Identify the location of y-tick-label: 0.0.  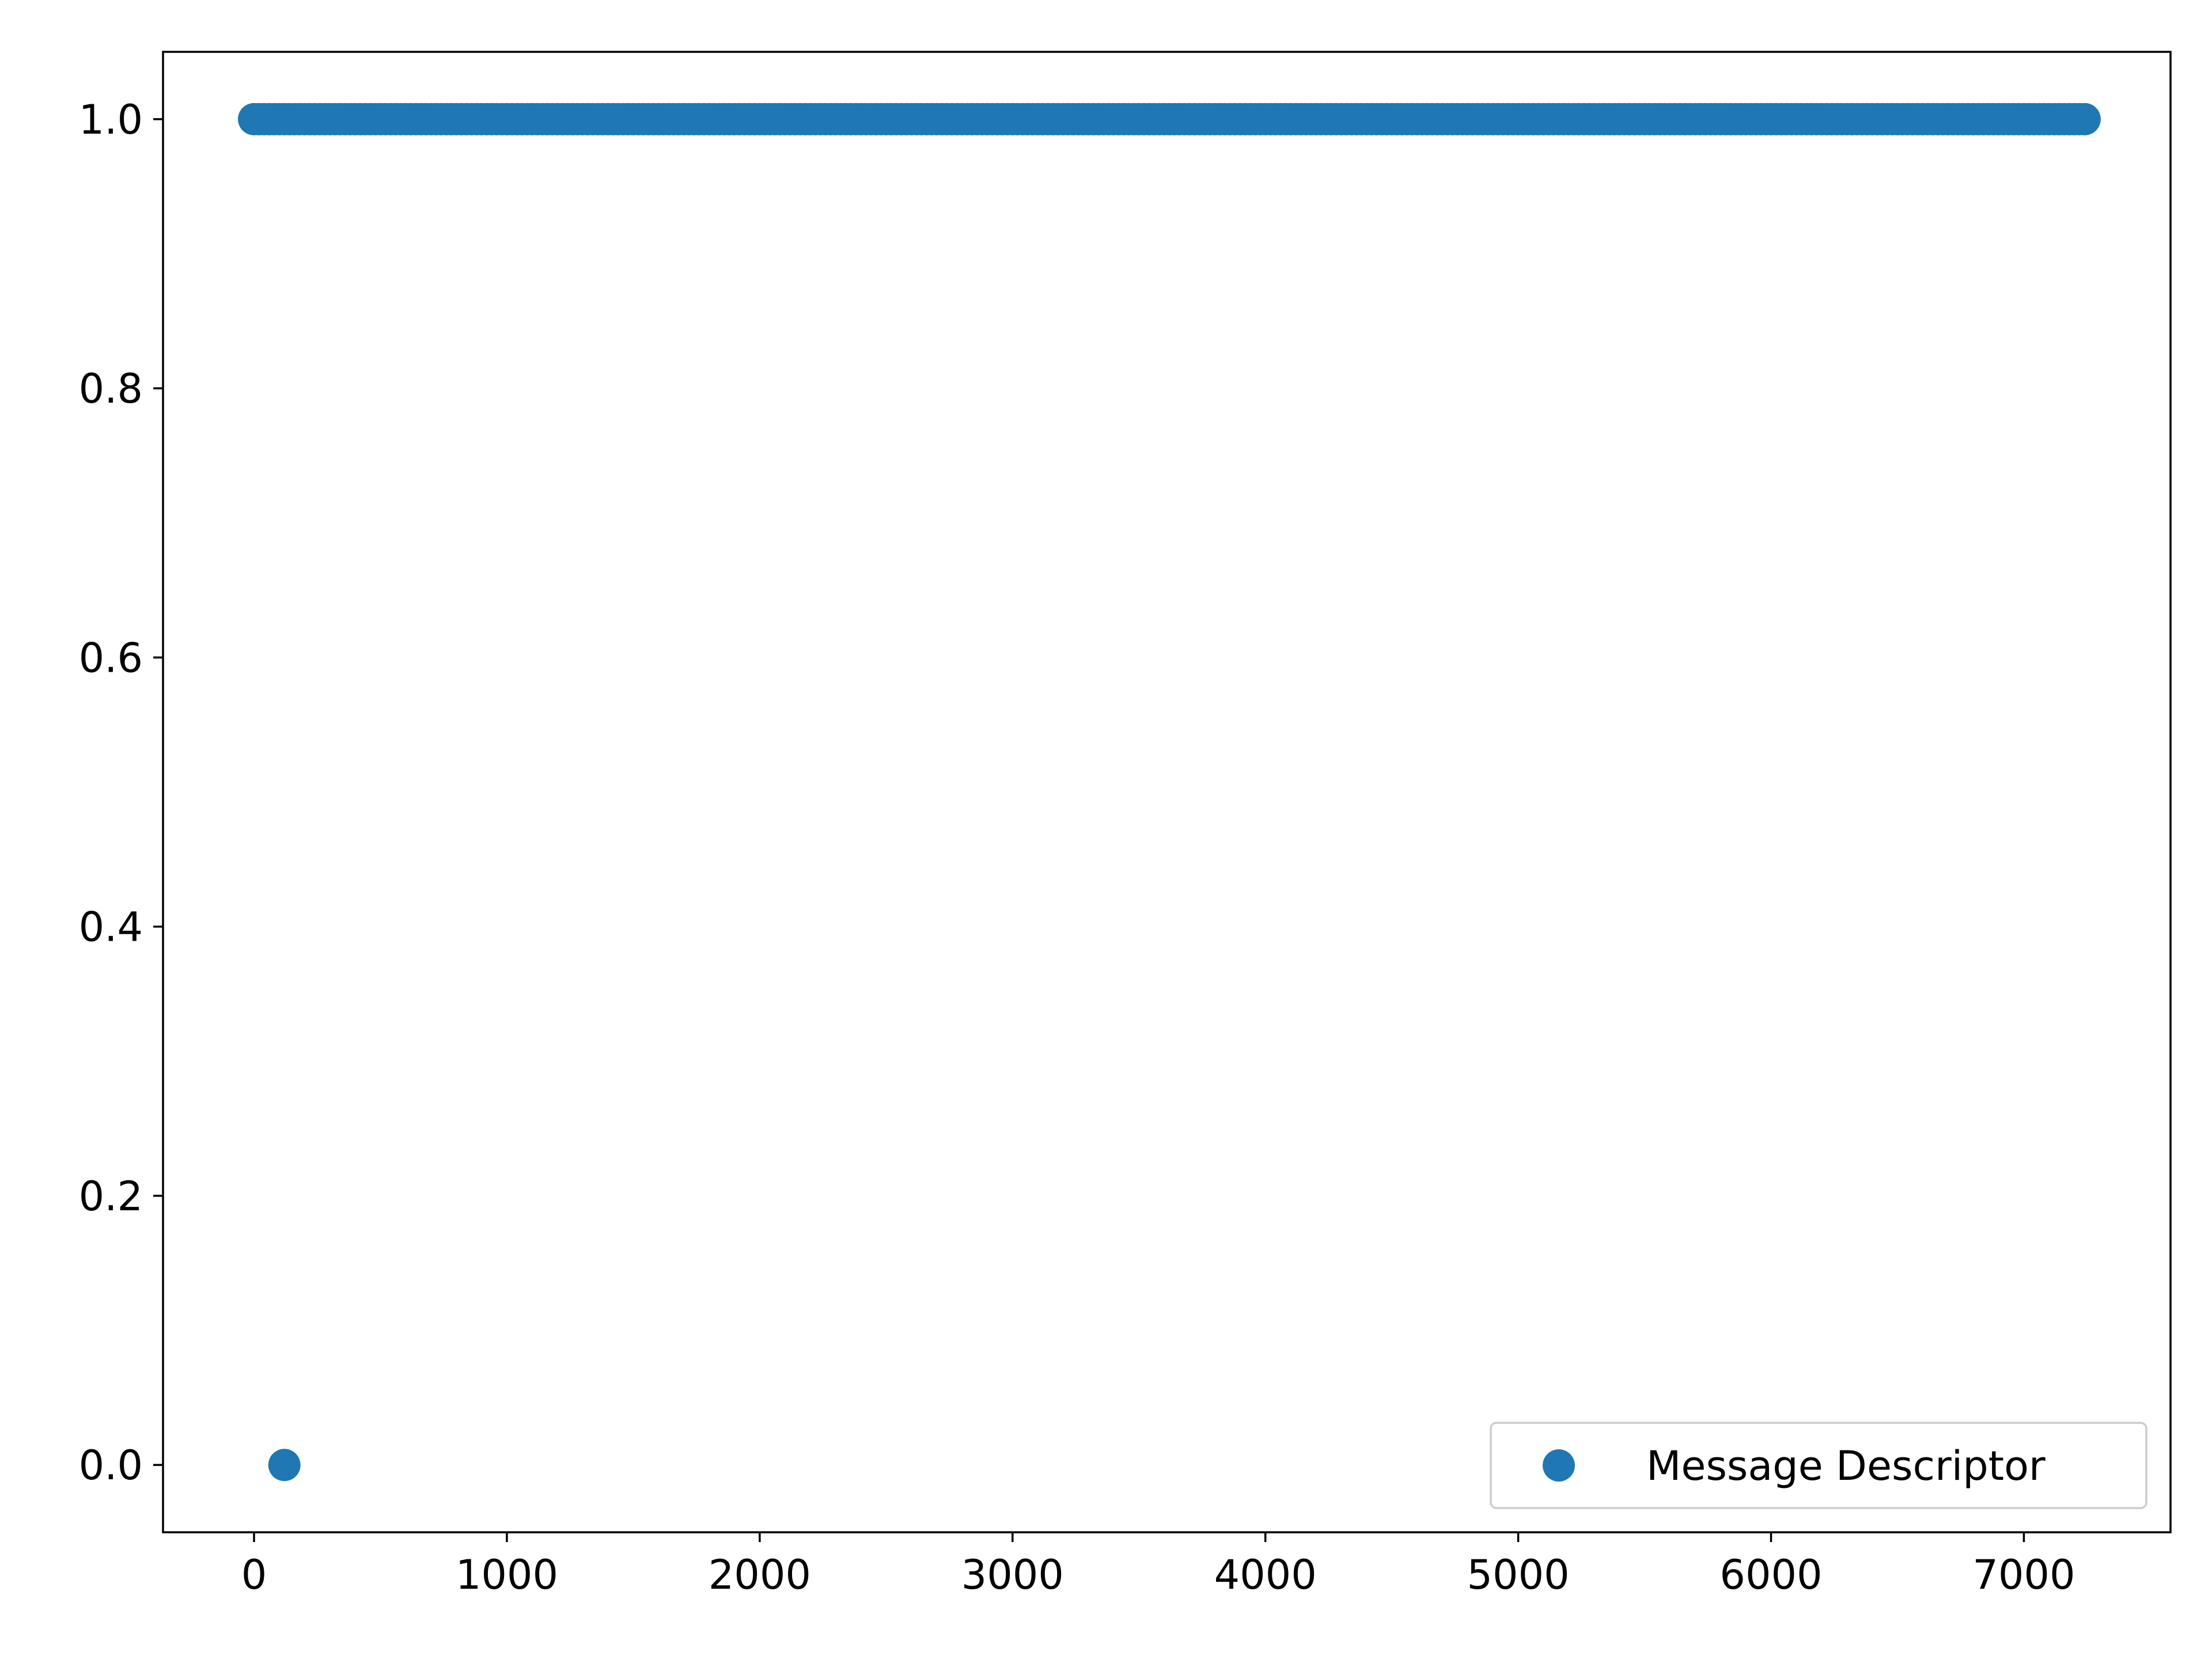
(111, 1465).